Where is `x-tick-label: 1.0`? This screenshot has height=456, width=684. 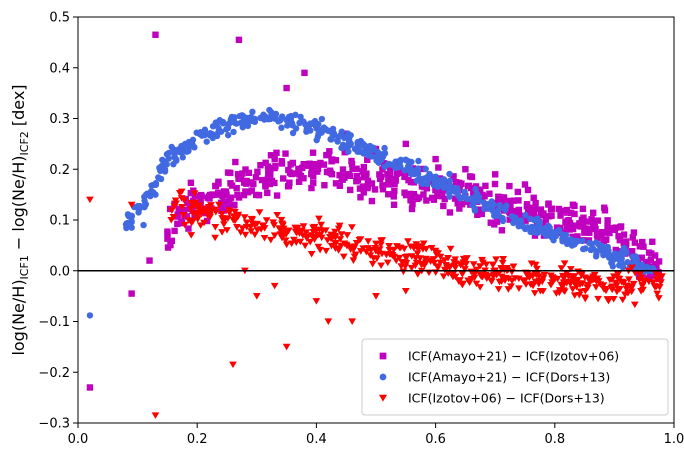 x-tick-label: 1.0 is located at coordinates (674, 439).